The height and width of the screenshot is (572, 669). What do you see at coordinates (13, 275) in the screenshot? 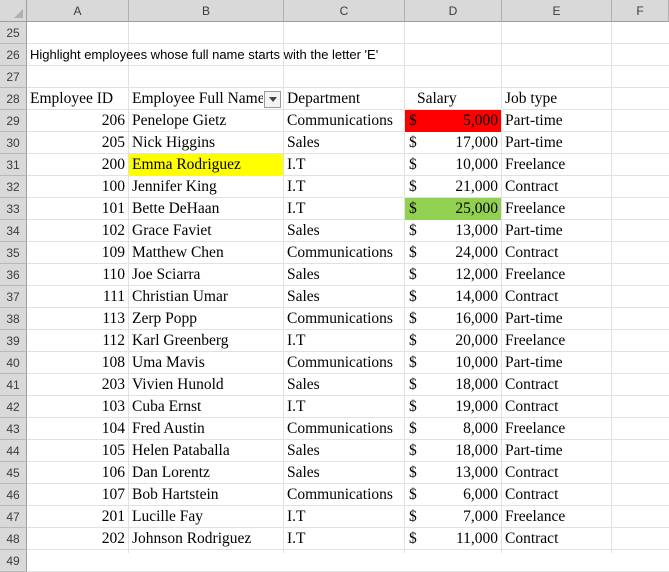
I see `row-header-36: 36` at bounding box center [13, 275].